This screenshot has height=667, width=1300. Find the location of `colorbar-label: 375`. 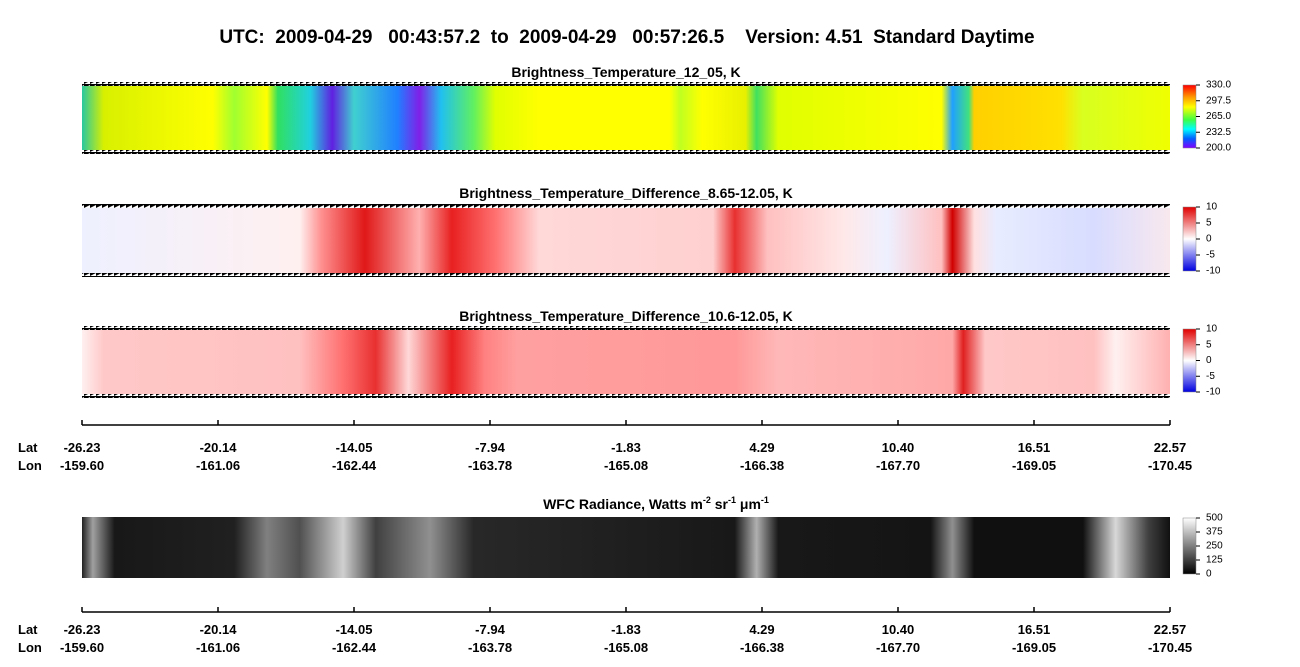

colorbar-label: 375 is located at coordinates (1214, 532).